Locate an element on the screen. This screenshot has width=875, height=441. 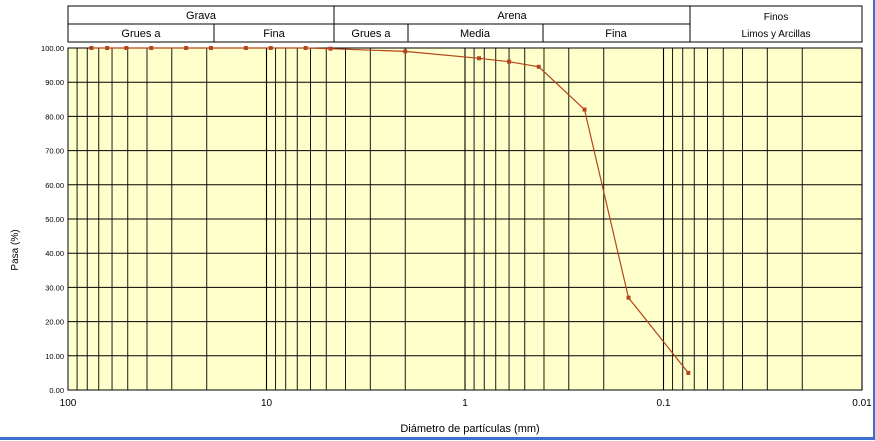
x-tick-label: 0.01 is located at coordinates (862, 403).